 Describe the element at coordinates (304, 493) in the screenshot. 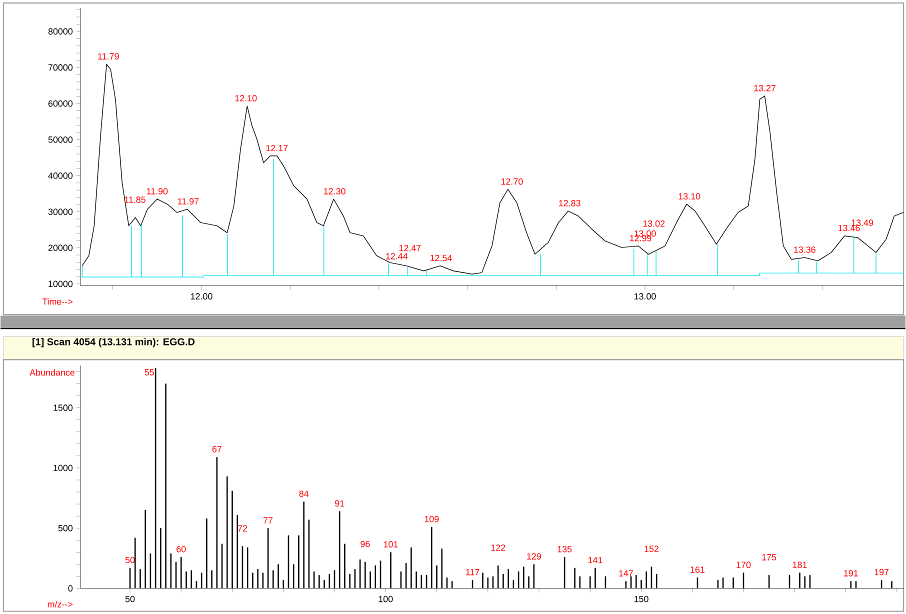

I see `annotation: 84` at that location.